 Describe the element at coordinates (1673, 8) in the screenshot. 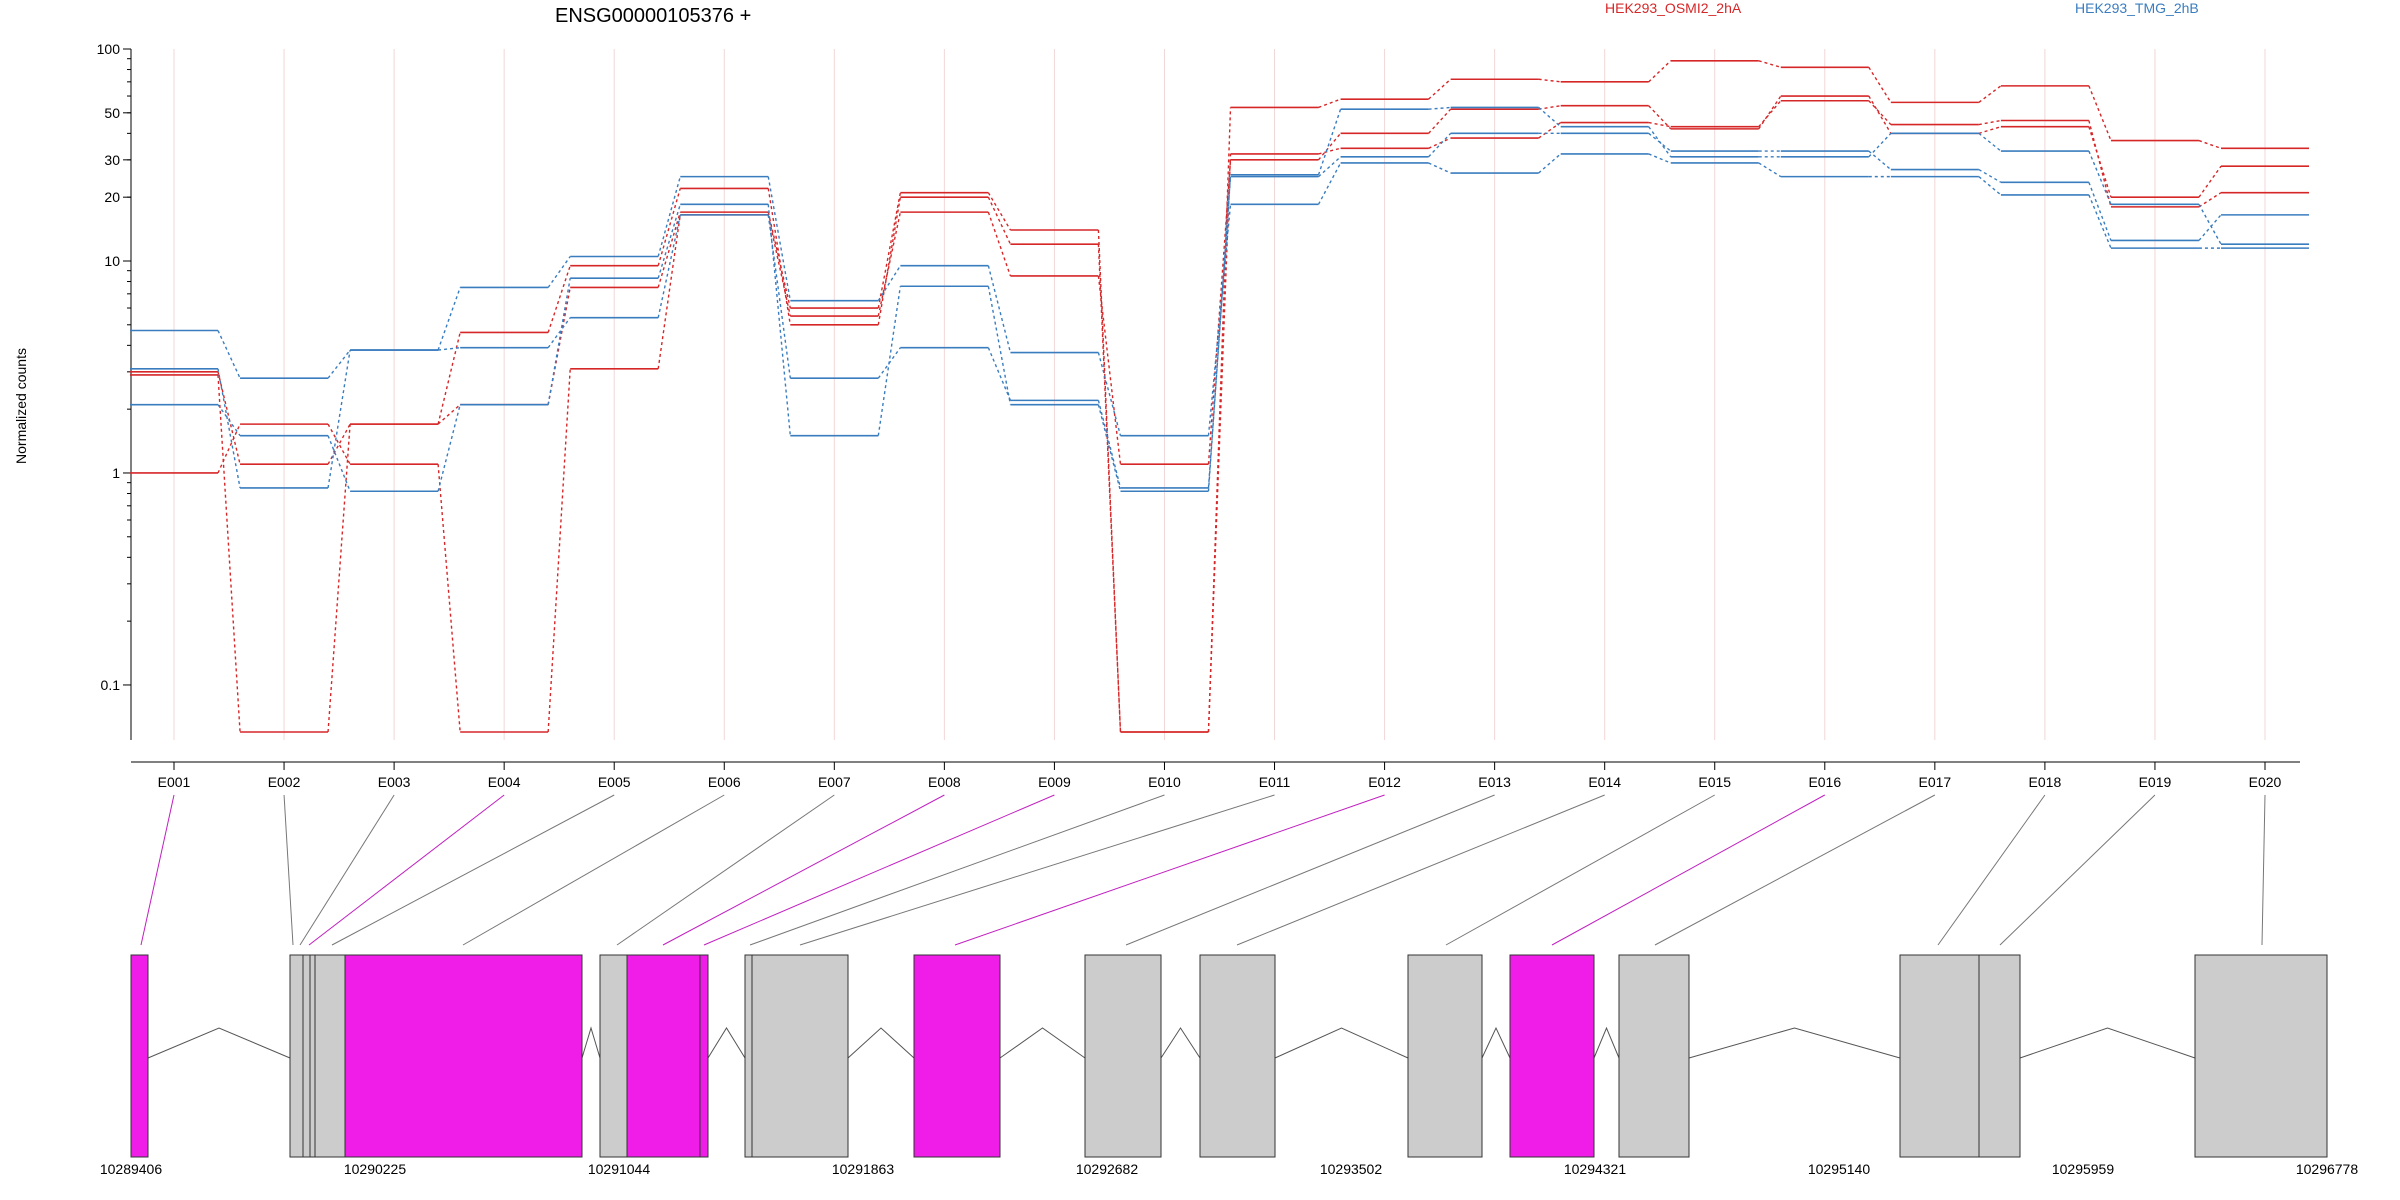

I see `legend-entry-osmi2: HEK293_OSMI2_2hA` at that location.